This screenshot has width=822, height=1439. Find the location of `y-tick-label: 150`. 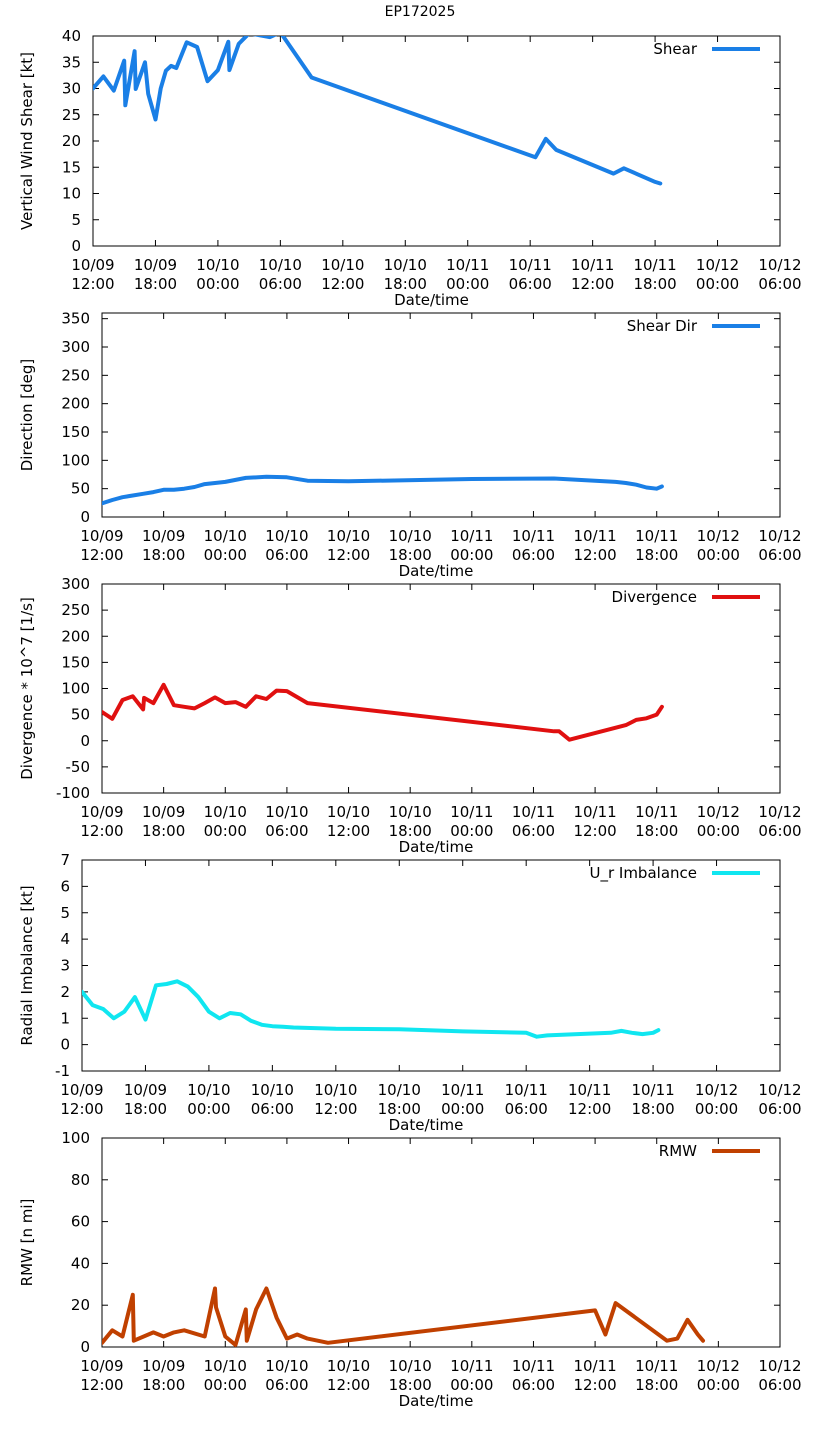

y-tick-label: 150 is located at coordinates (75, 662).